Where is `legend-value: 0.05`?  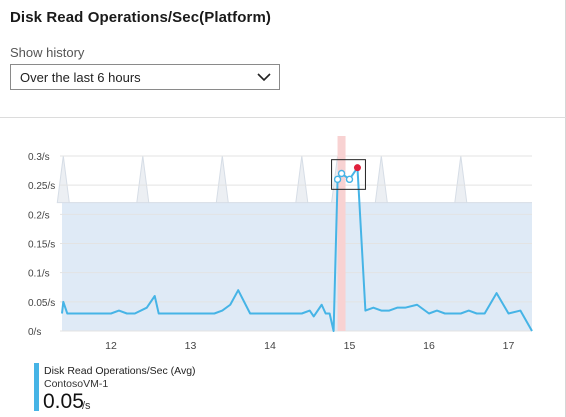
legend-value: 0.05 is located at coordinates (63, 401).